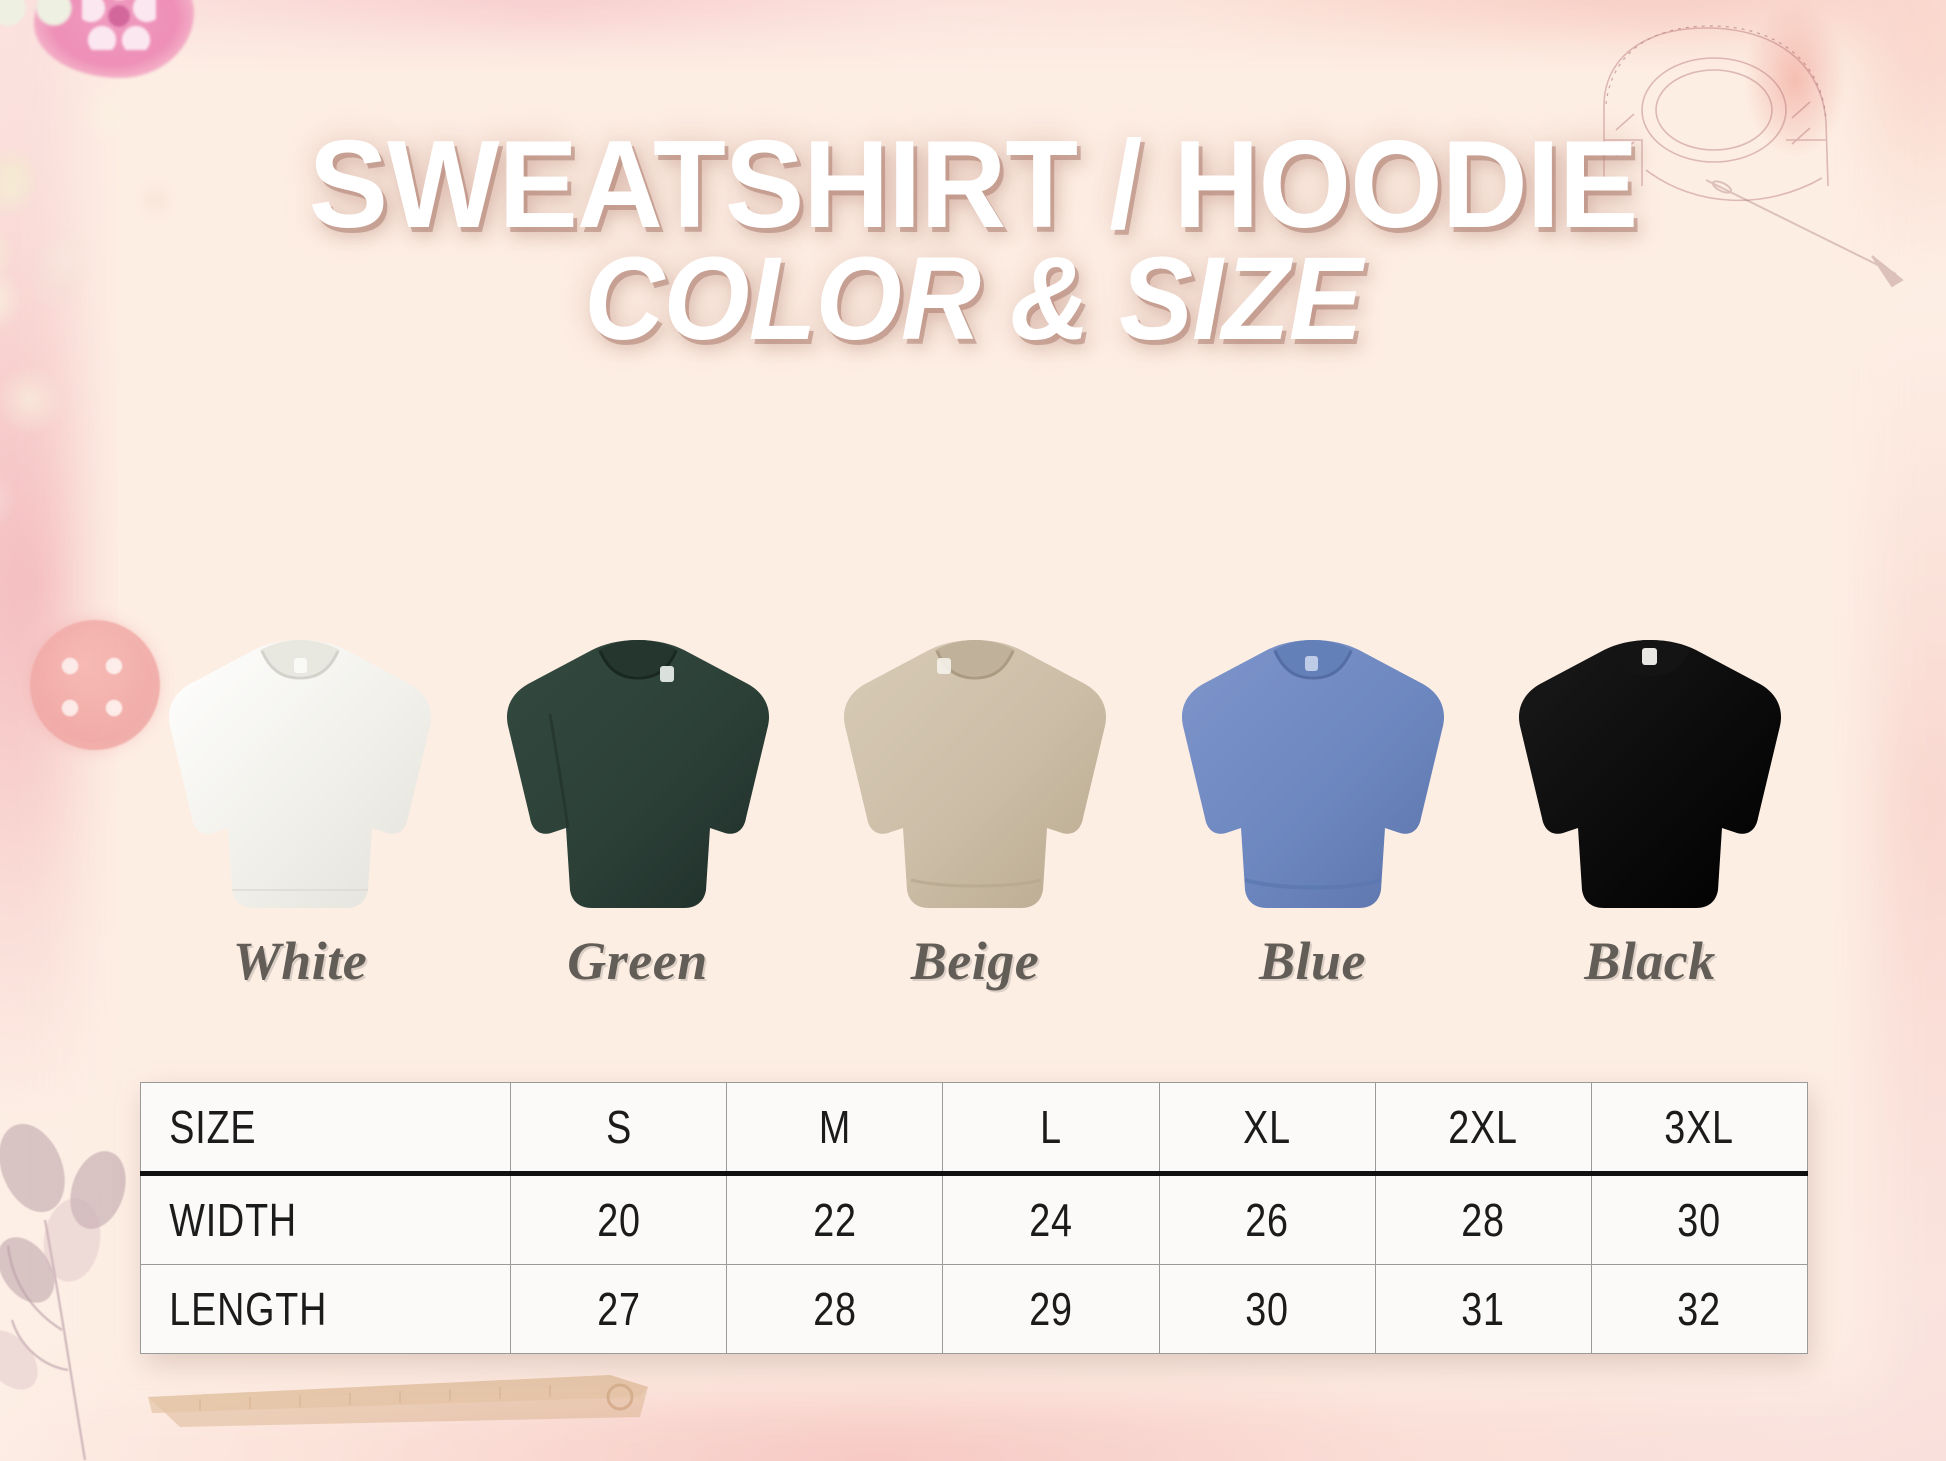 The height and width of the screenshot is (1461, 1946). Describe the element at coordinates (618, 1219) in the screenshot. I see `width-s: 20` at that location.